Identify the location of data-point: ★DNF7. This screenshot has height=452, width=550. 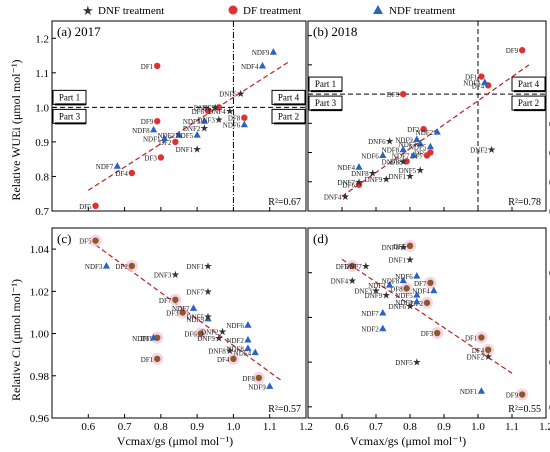
(200, 292).